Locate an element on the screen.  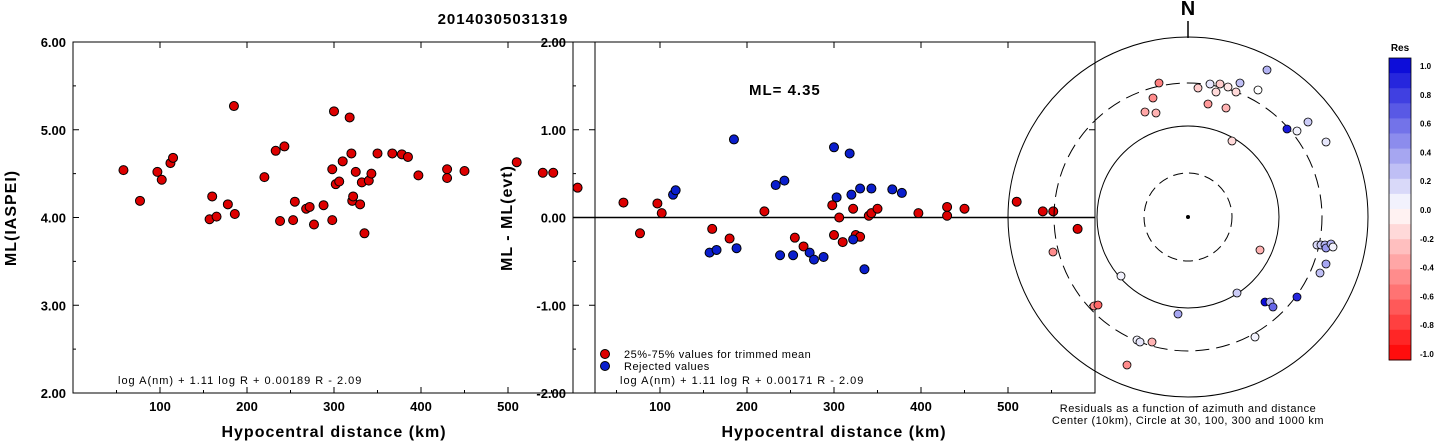
p2-ytick-label: -2.00 is located at coordinates (551, 393).